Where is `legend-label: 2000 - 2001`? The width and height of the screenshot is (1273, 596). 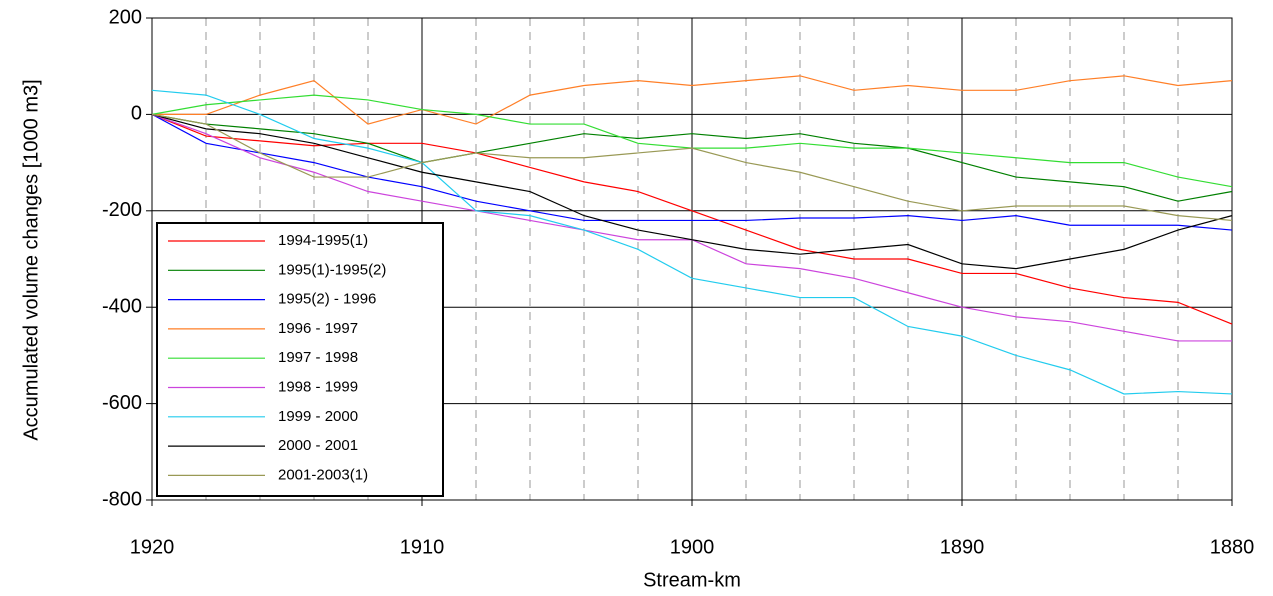 legend-label: 2000 - 2001 is located at coordinates (318, 445).